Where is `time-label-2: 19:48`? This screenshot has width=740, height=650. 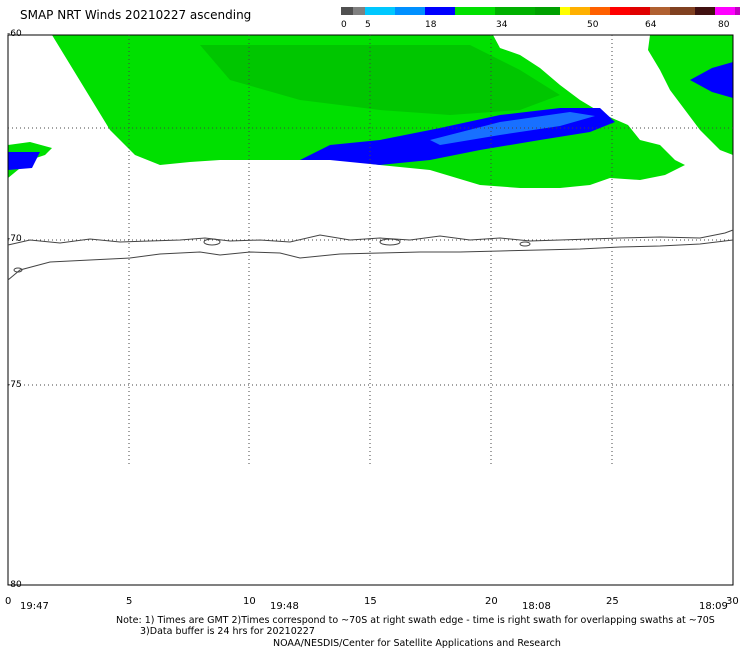 time-label-2: 19:48 is located at coordinates (284, 606).